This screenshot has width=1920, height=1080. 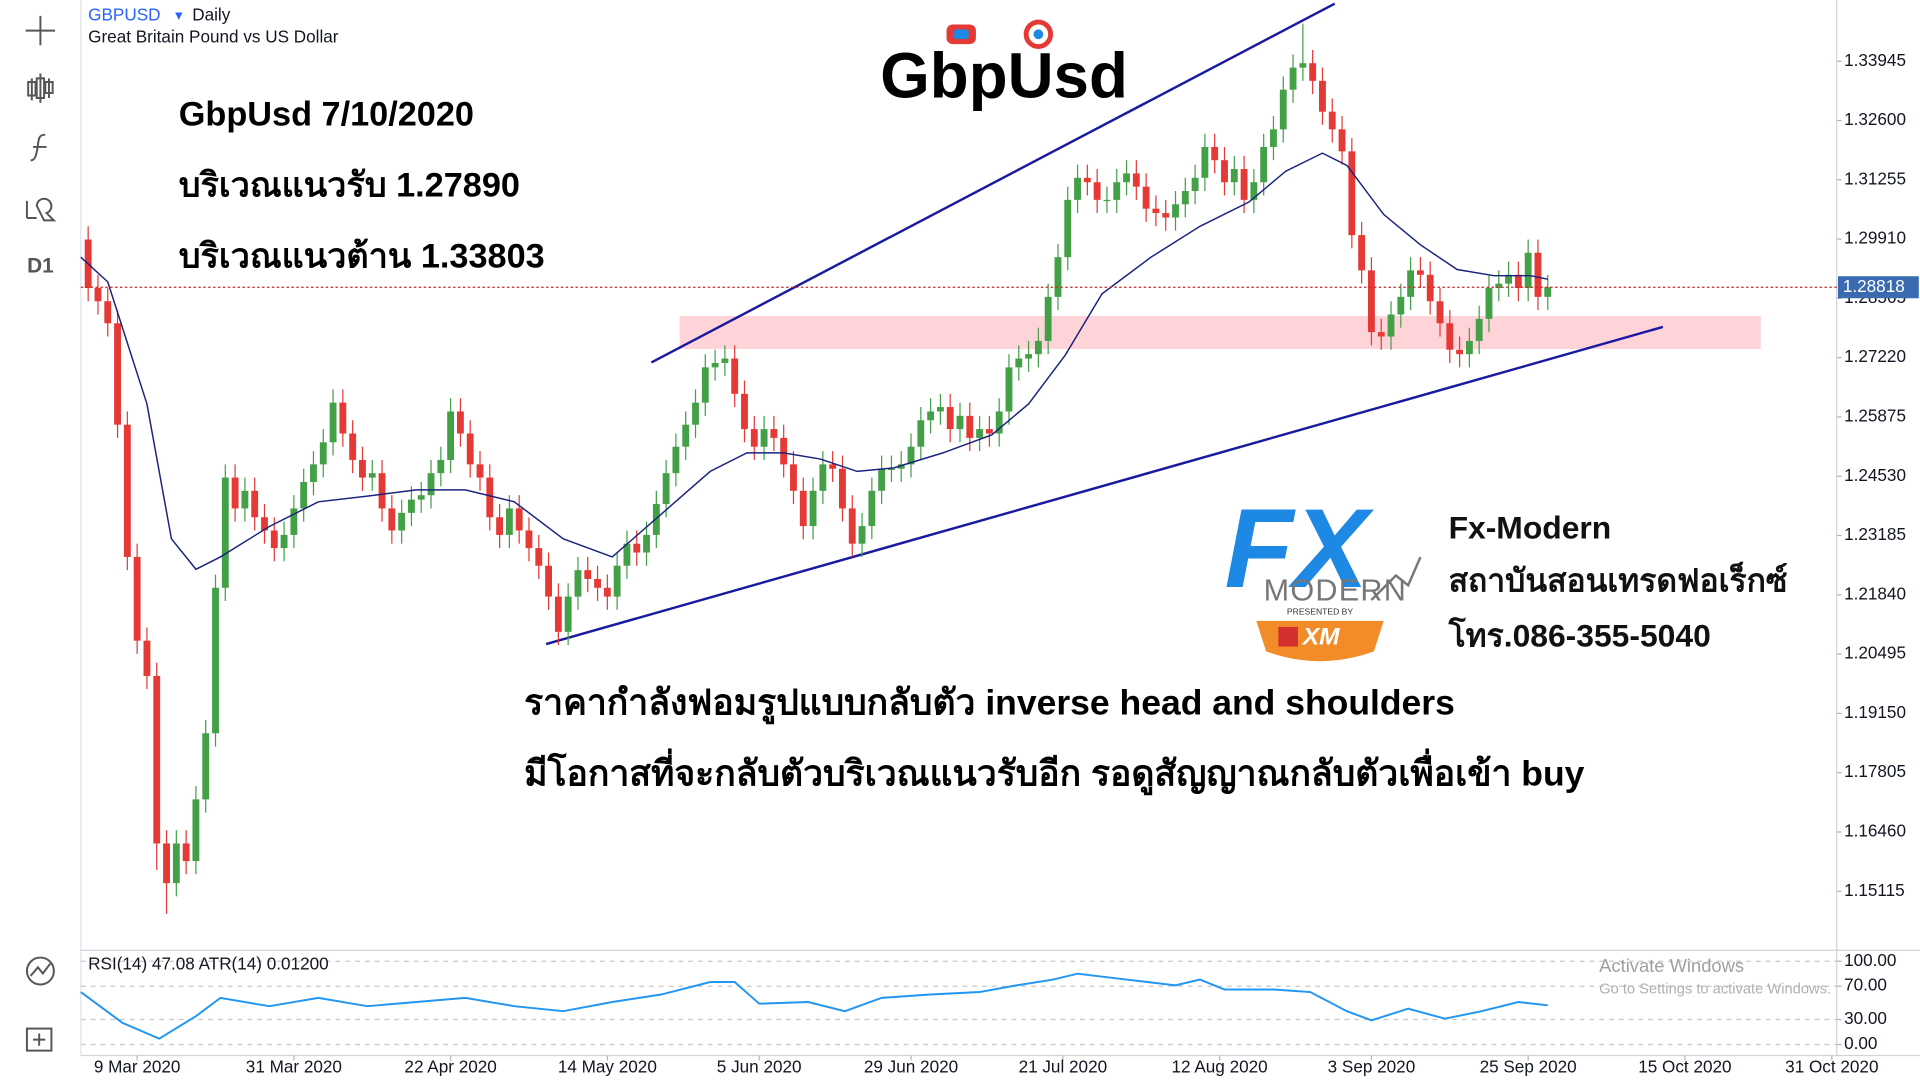 I want to click on icon-left-inner, so click(x=961, y=34).